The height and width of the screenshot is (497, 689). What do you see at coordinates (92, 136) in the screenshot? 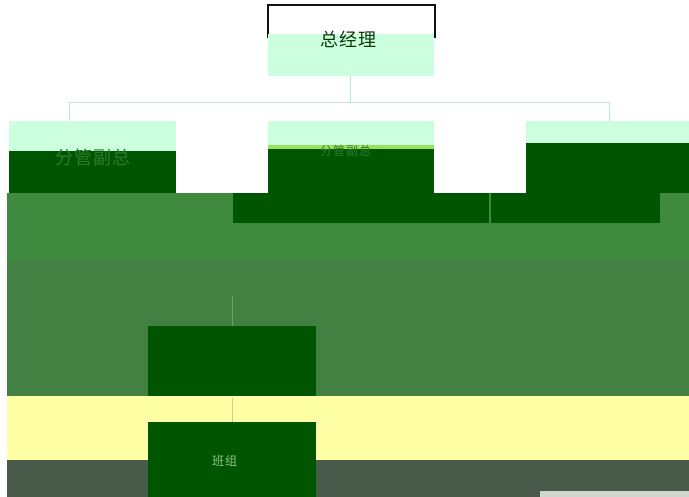
I see `level2-box-left-light` at bounding box center [92, 136].